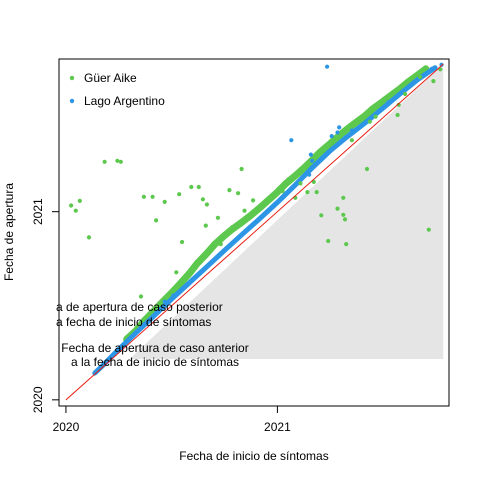  Describe the element at coordinates (9, 232) in the screenshot. I see `y-axis-label: Fecha de apertura` at that location.